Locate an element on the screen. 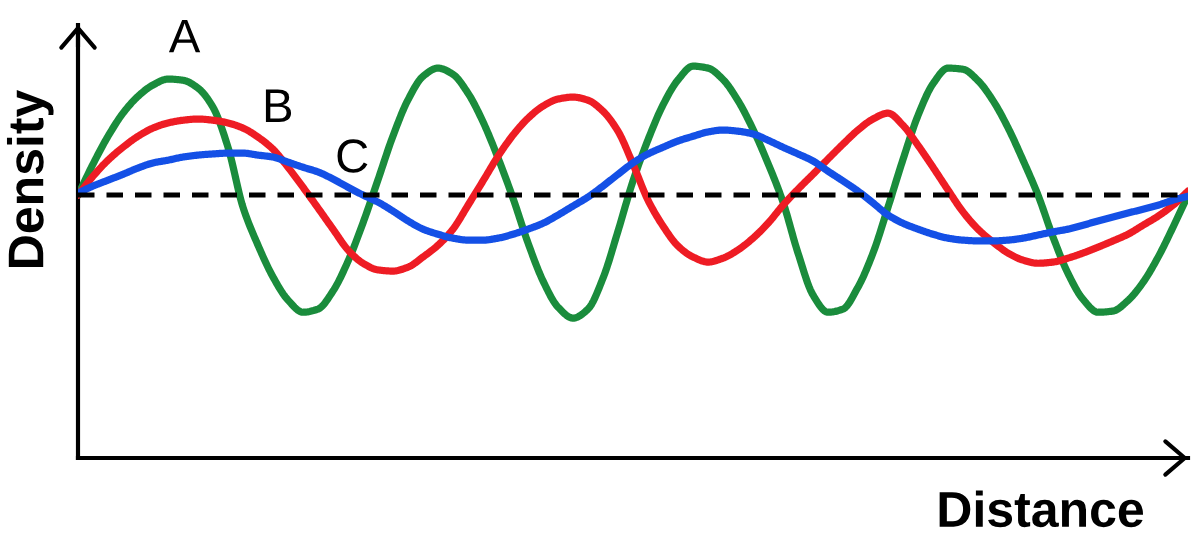 The image size is (1200, 548). series-label: A is located at coordinates (184, 36).